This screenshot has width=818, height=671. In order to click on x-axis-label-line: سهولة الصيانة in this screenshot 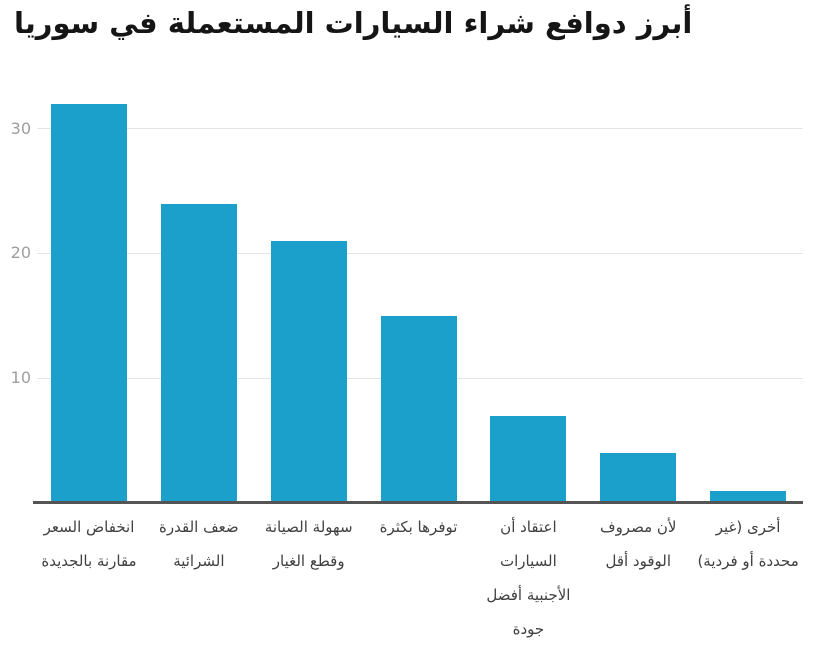, I will do `click(308, 527)`.